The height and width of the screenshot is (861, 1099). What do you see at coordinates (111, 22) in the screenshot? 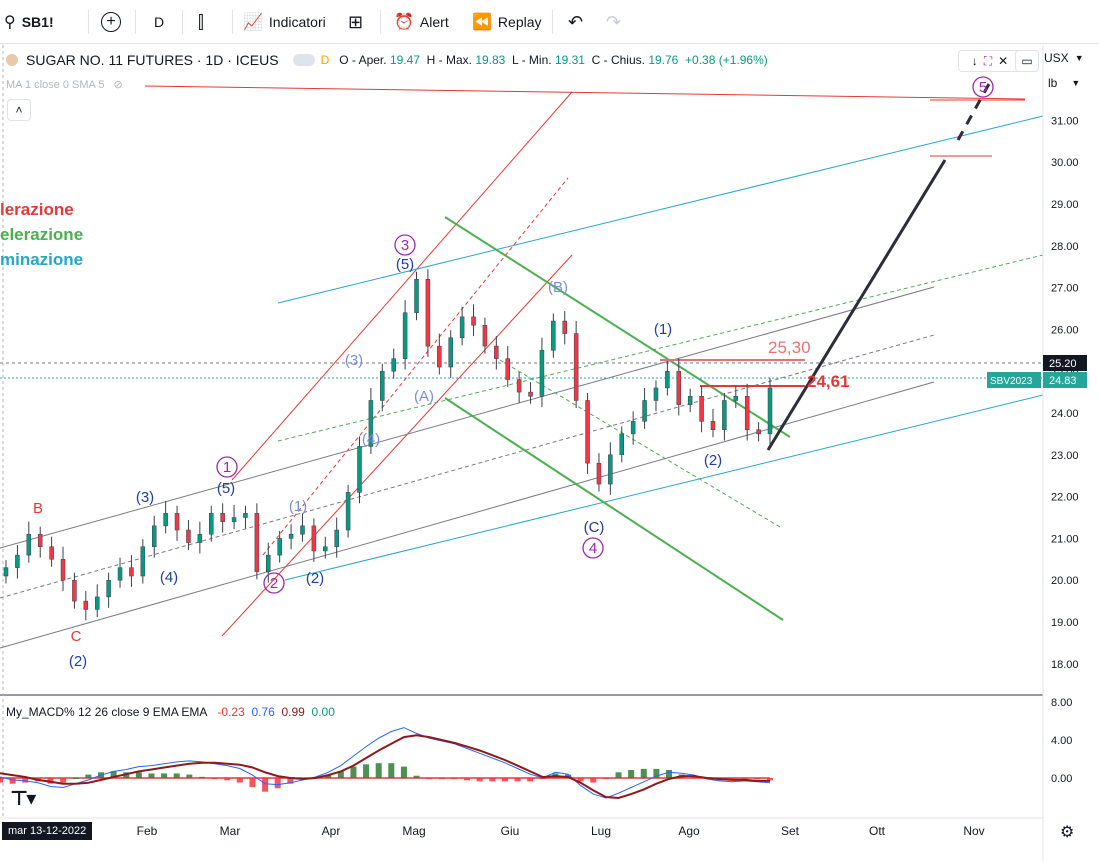
I see `compare-button: +` at bounding box center [111, 22].